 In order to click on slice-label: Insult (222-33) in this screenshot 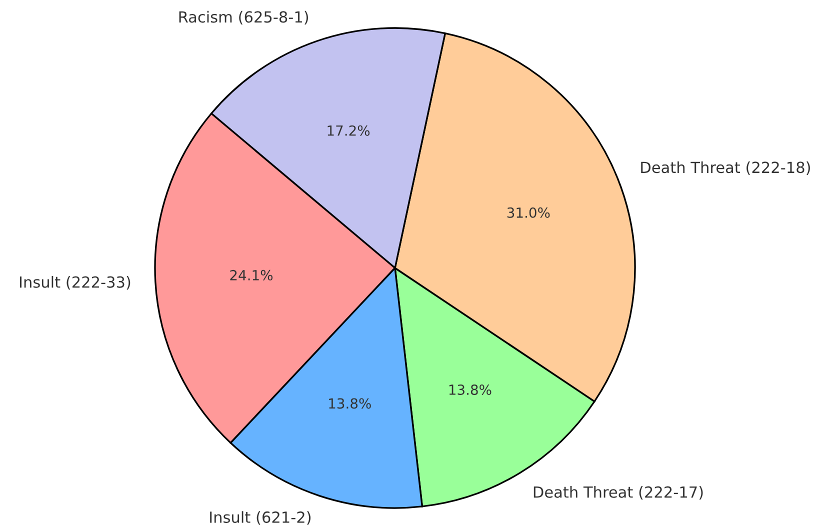, I will do `click(75, 283)`.